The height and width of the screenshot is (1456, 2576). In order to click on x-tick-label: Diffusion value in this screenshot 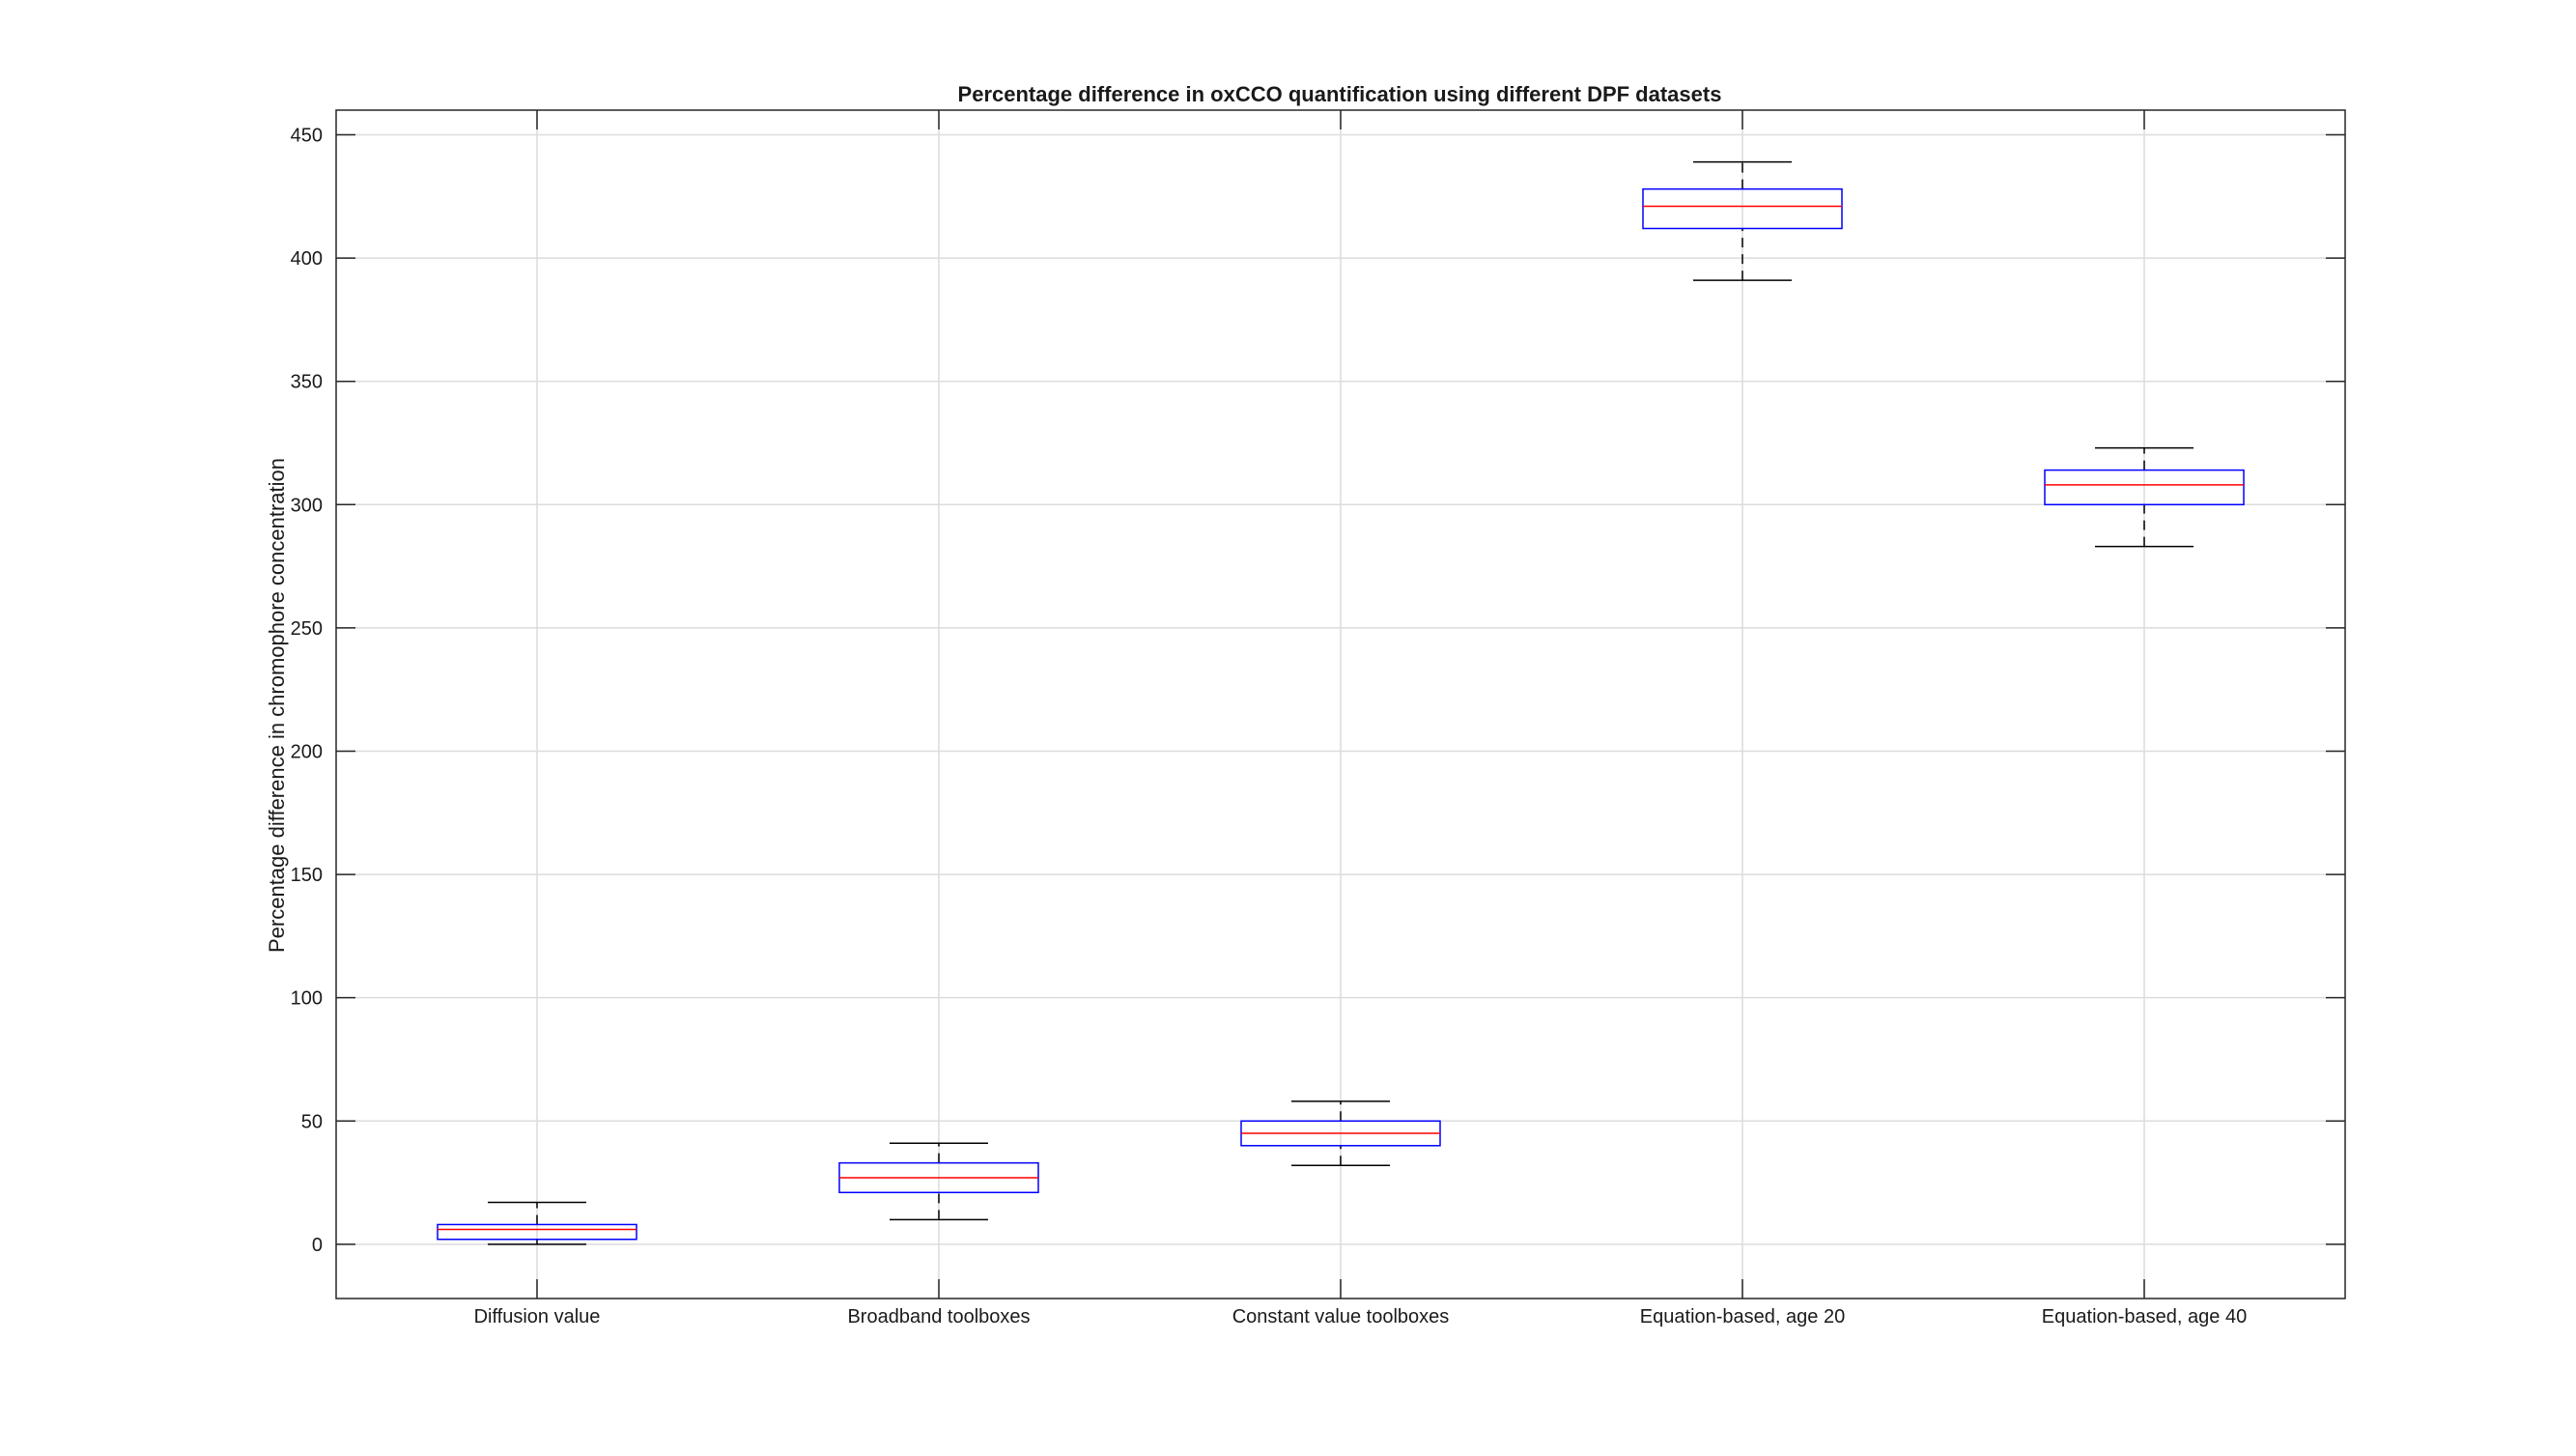, I will do `click(537, 1317)`.